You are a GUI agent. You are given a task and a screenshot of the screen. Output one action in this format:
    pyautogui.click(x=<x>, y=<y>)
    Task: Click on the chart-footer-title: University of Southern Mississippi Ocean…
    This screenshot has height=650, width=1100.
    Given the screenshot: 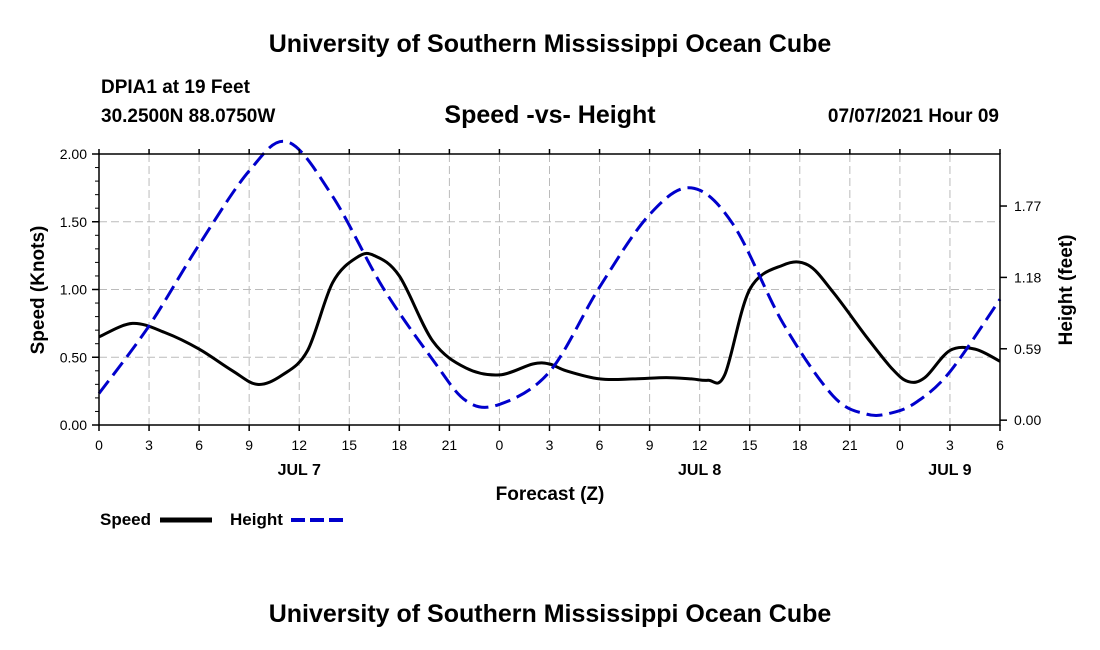 What is the action you would take?
    pyautogui.click(x=550, y=614)
    